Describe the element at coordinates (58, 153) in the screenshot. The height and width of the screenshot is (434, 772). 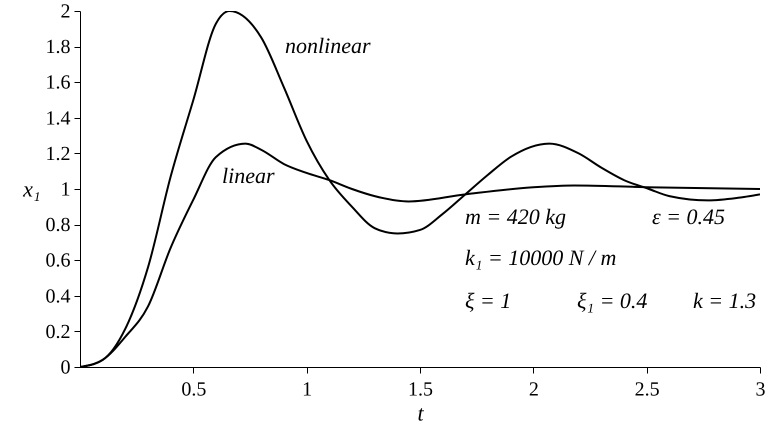
I see `y-tick-label: 1.2` at that location.